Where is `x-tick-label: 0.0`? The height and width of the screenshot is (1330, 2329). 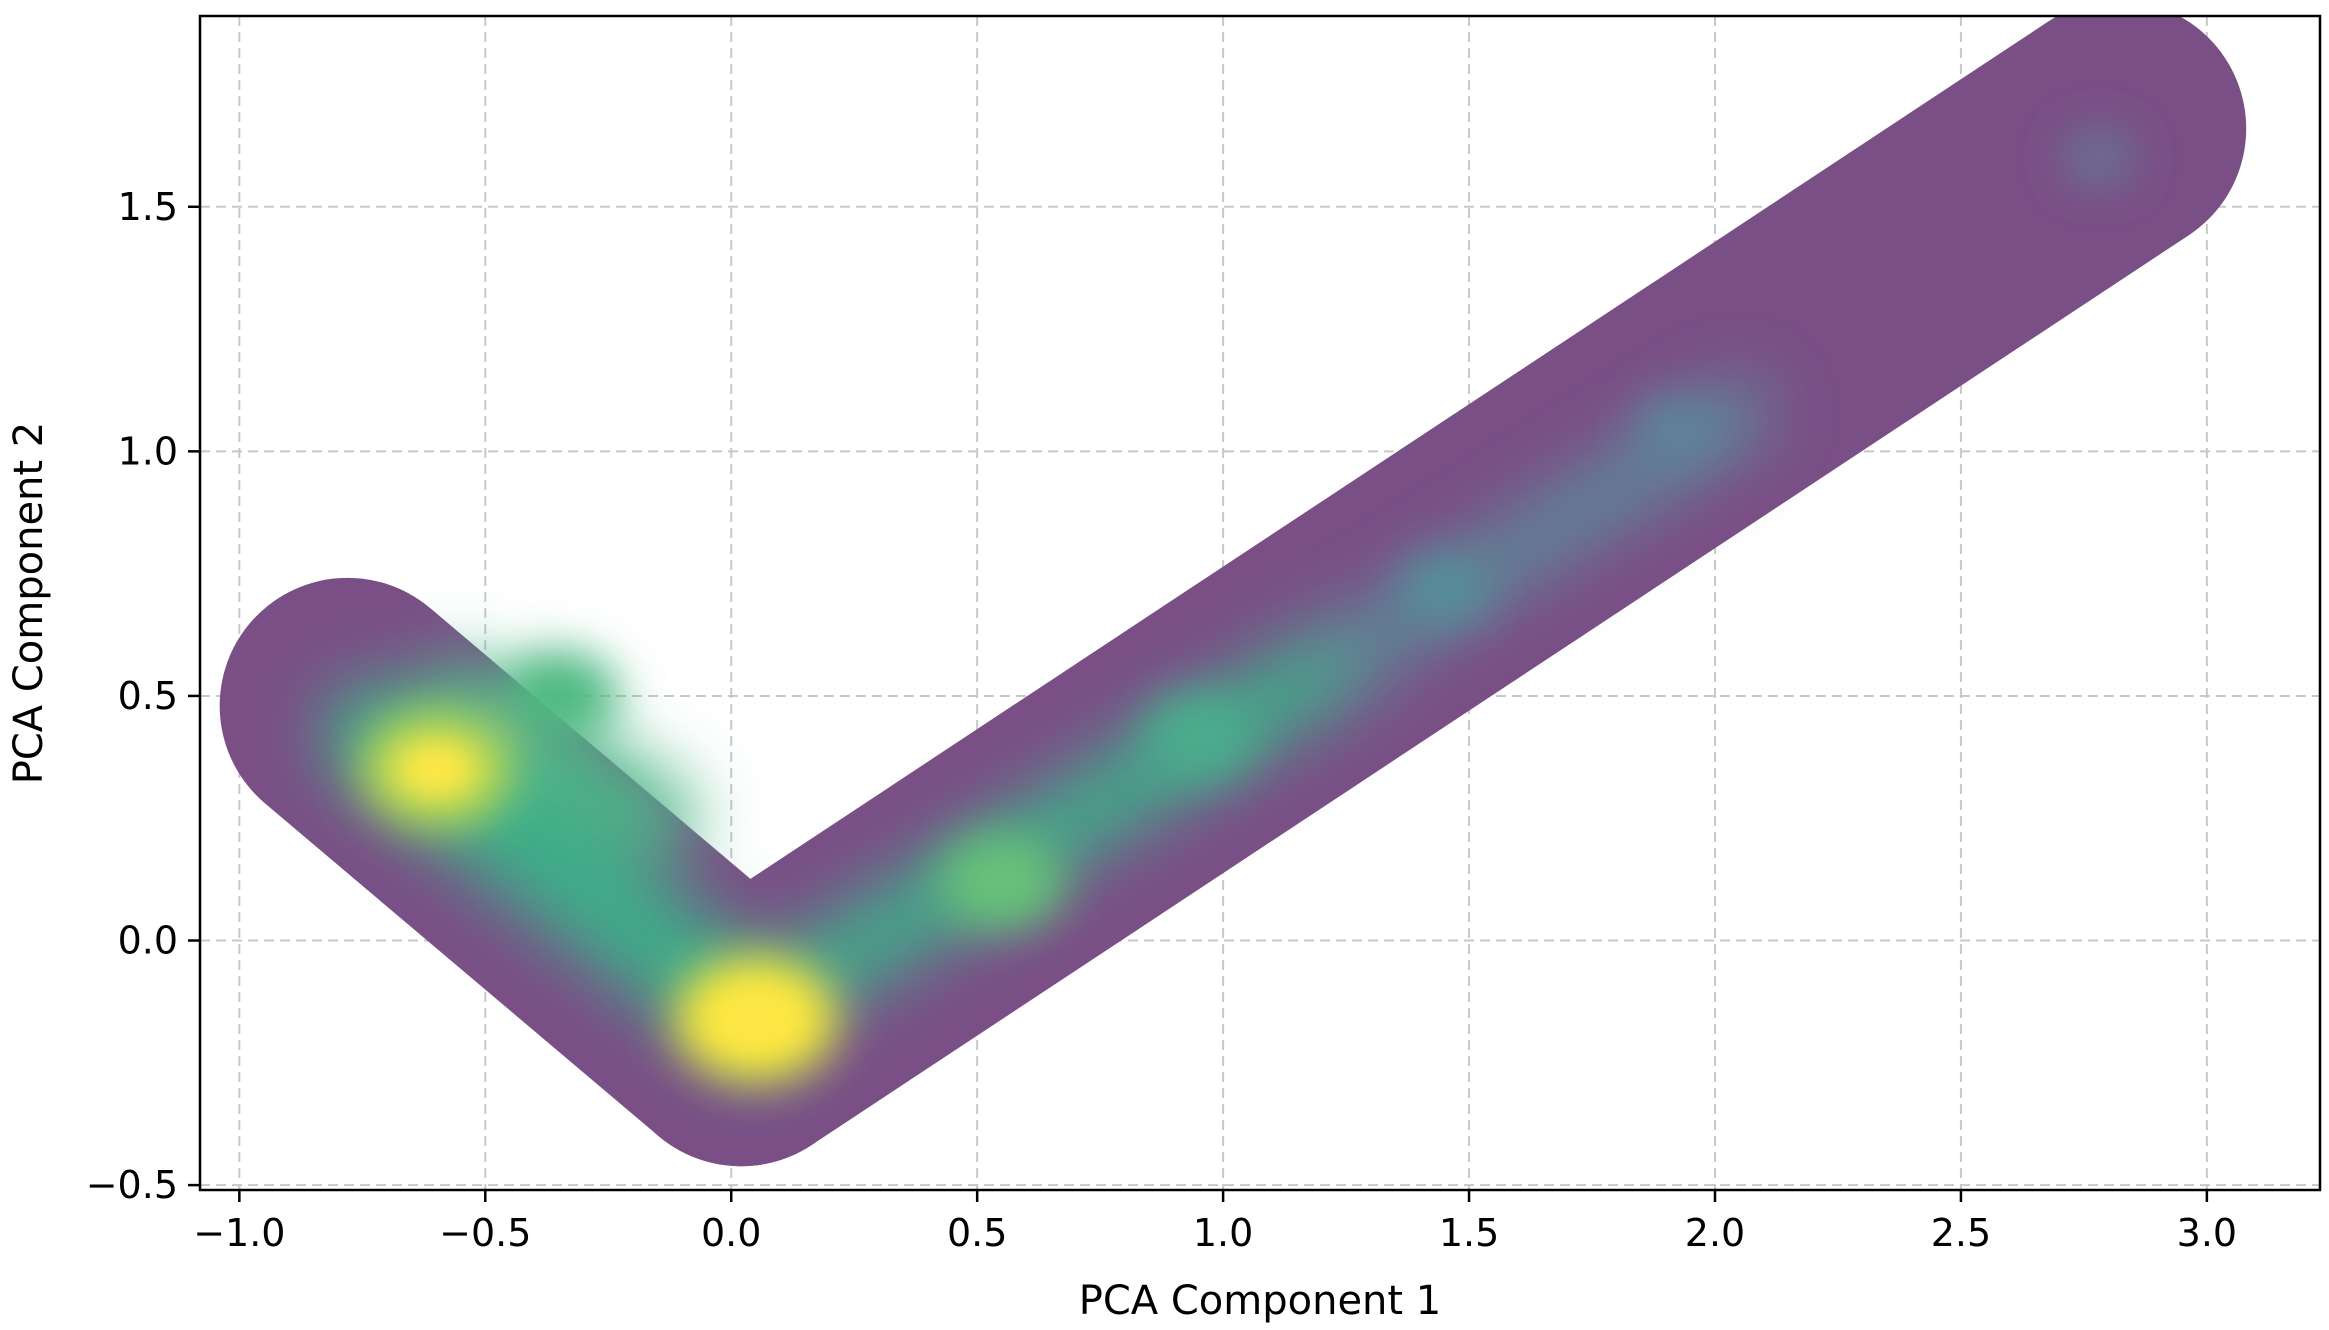 x-tick-label: 0.0 is located at coordinates (731, 1233).